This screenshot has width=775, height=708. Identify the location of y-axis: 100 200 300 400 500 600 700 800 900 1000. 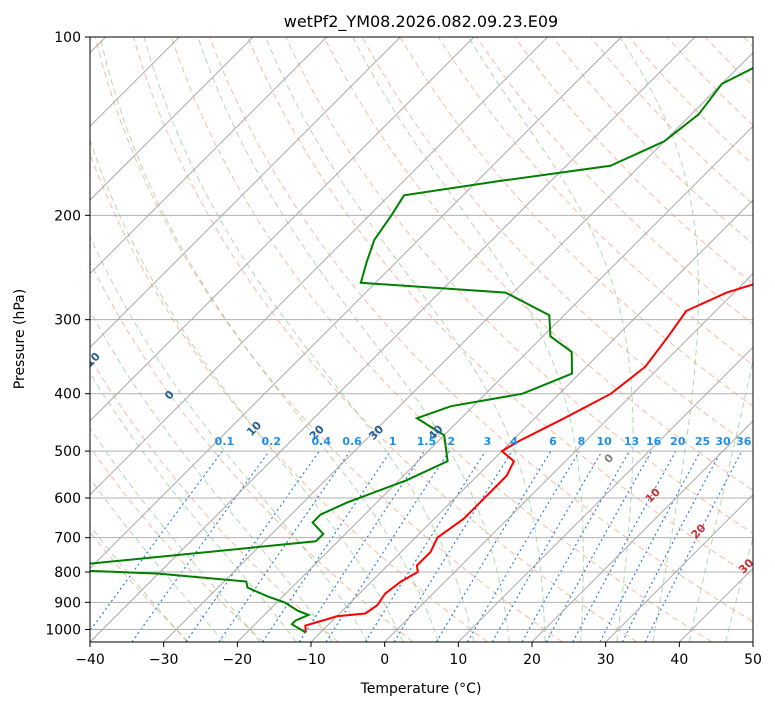
(67, 334).